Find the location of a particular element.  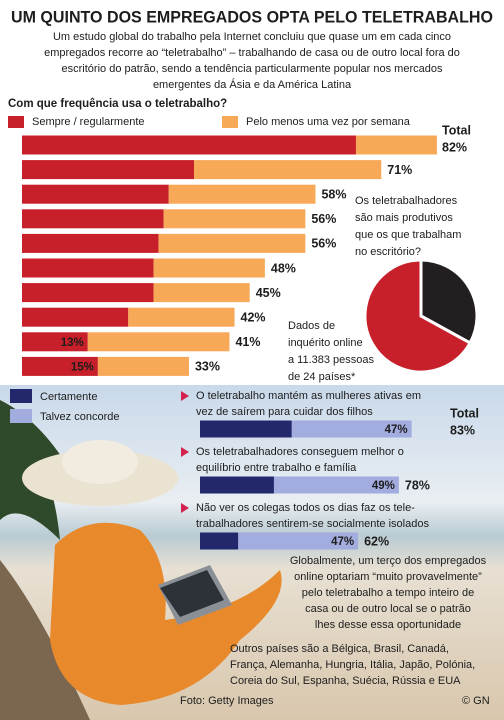

total-label: 83% is located at coordinates (462, 430).